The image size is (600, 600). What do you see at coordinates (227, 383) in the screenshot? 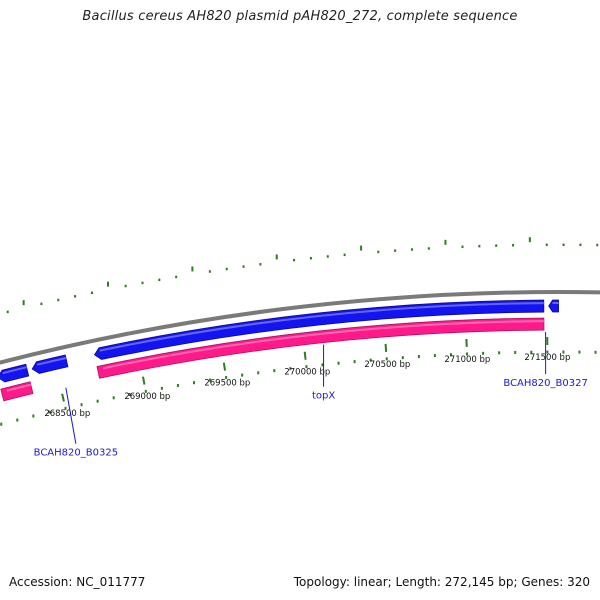
I see `coordinate-label: 269500 bp` at bounding box center [227, 383].